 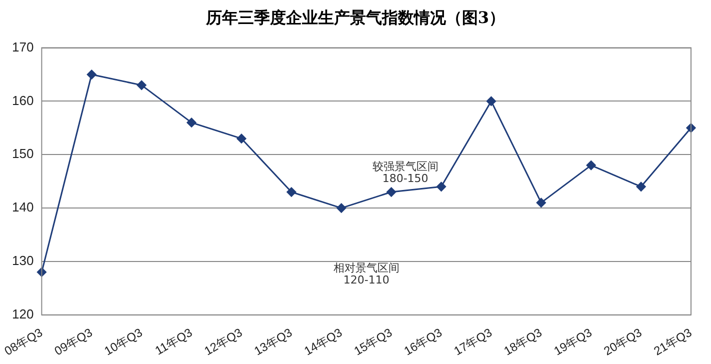 I want to click on annotation: 相对景气区间 120-110, so click(x=366, y=273).